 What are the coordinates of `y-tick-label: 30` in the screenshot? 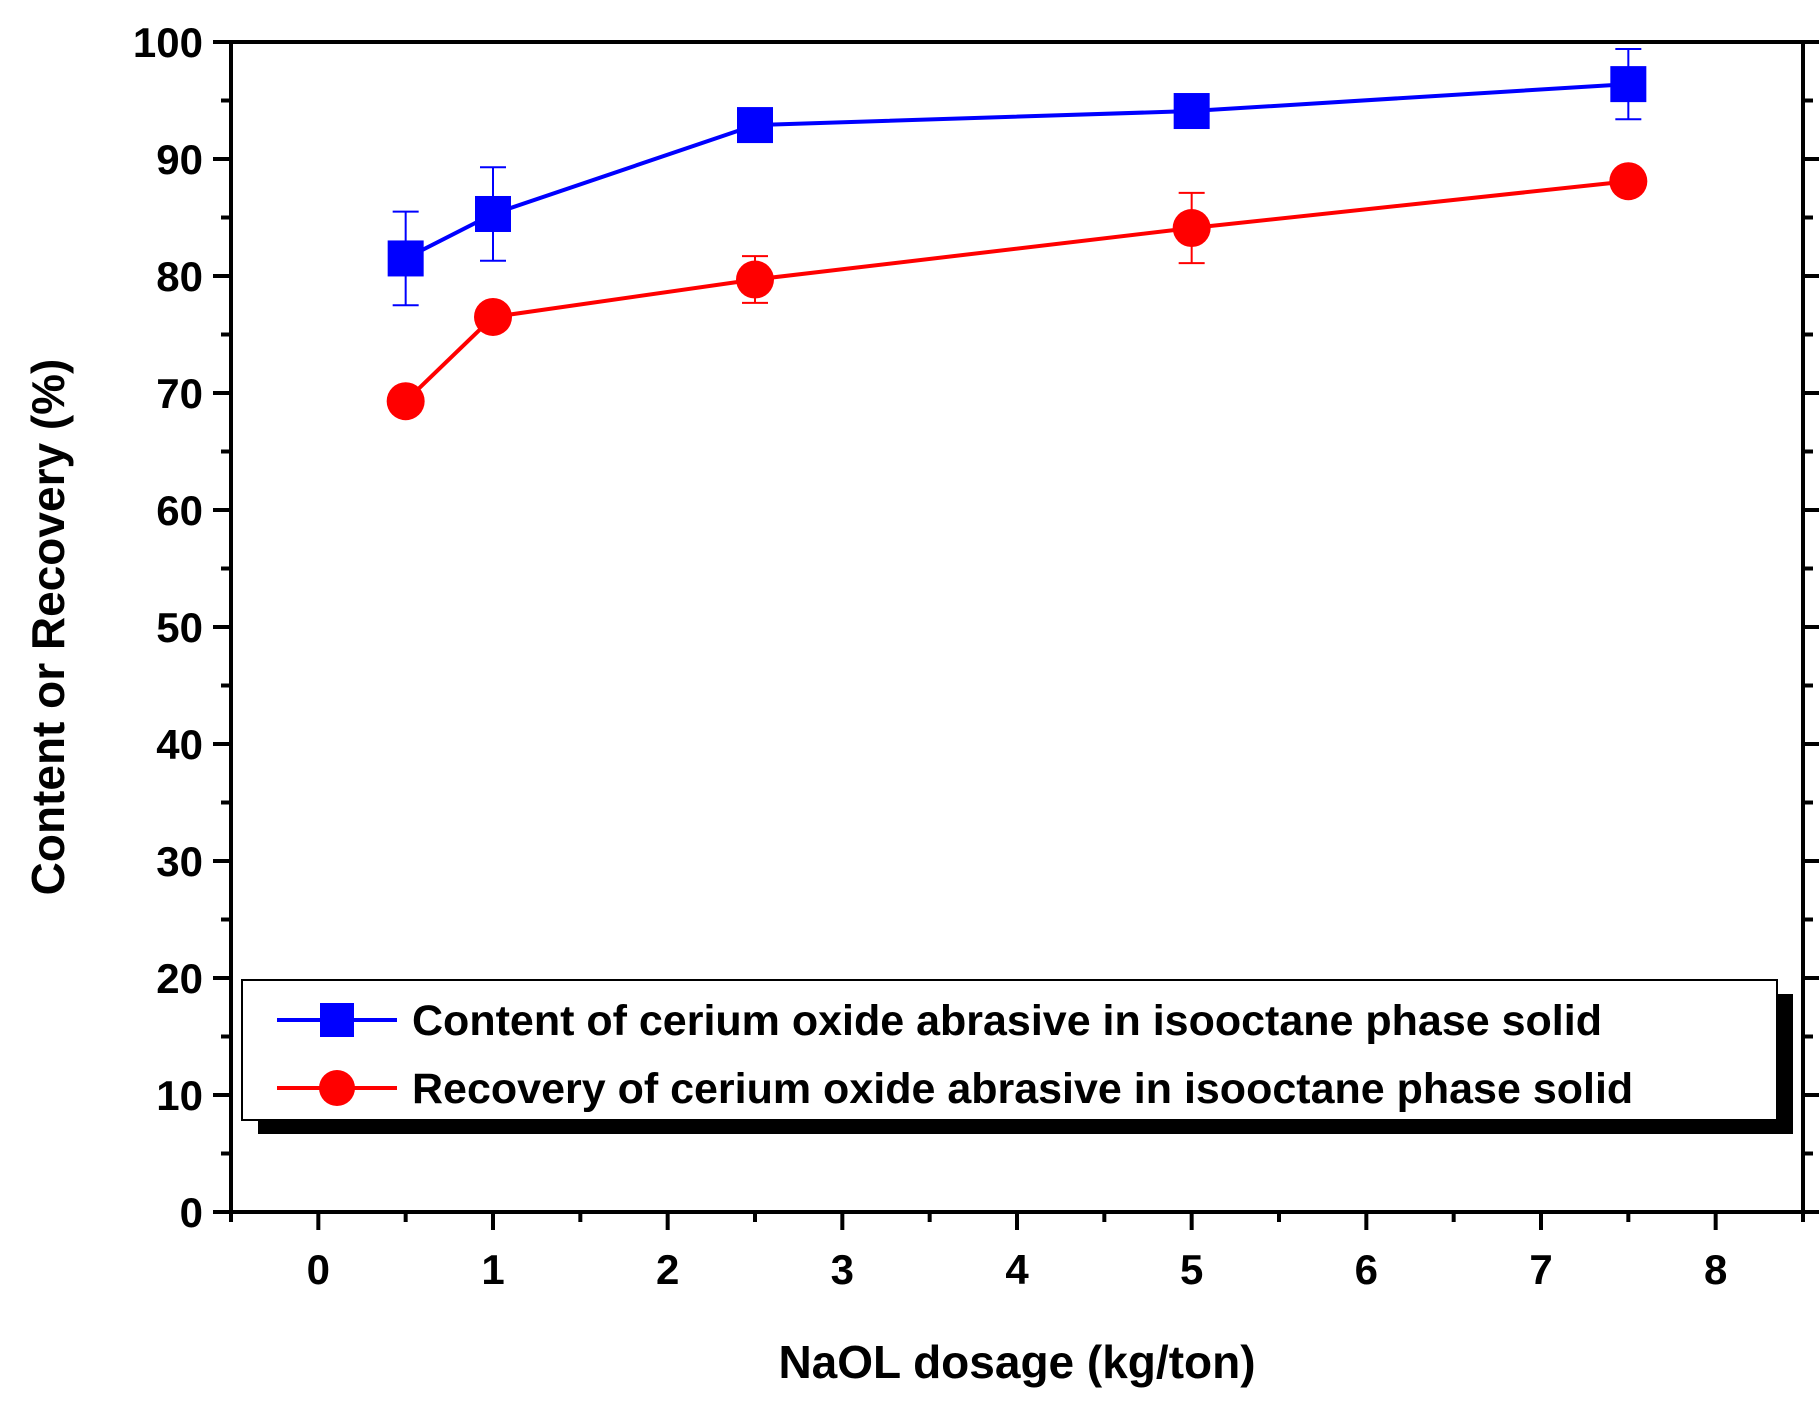 It's located at (179, 861).